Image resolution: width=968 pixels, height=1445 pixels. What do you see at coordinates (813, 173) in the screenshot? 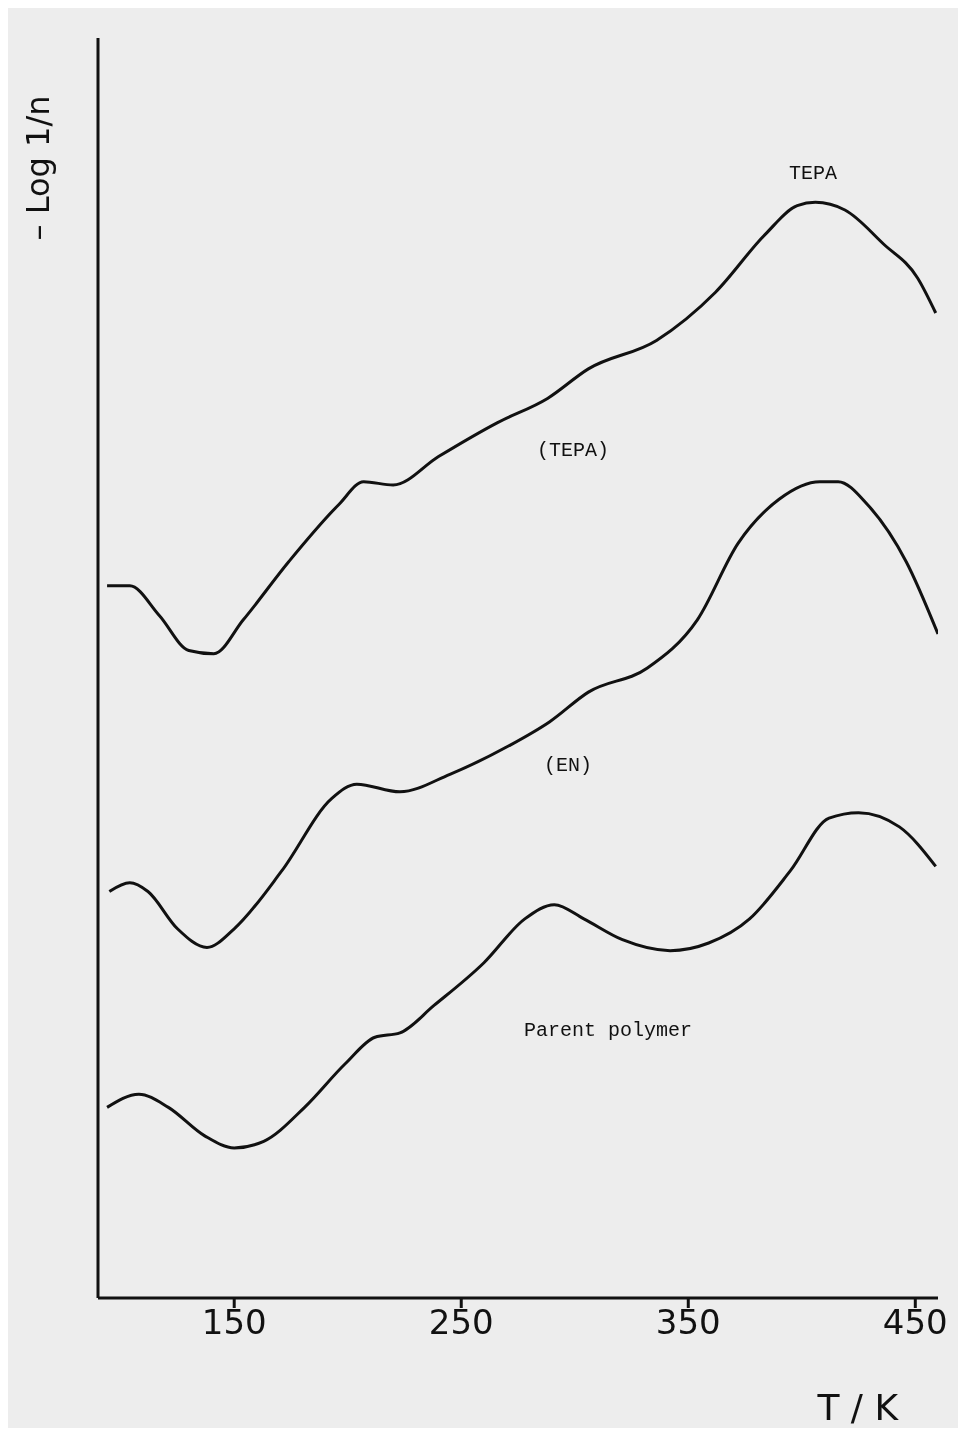
I see `text: TEPA` at bounding box center [813, 173].